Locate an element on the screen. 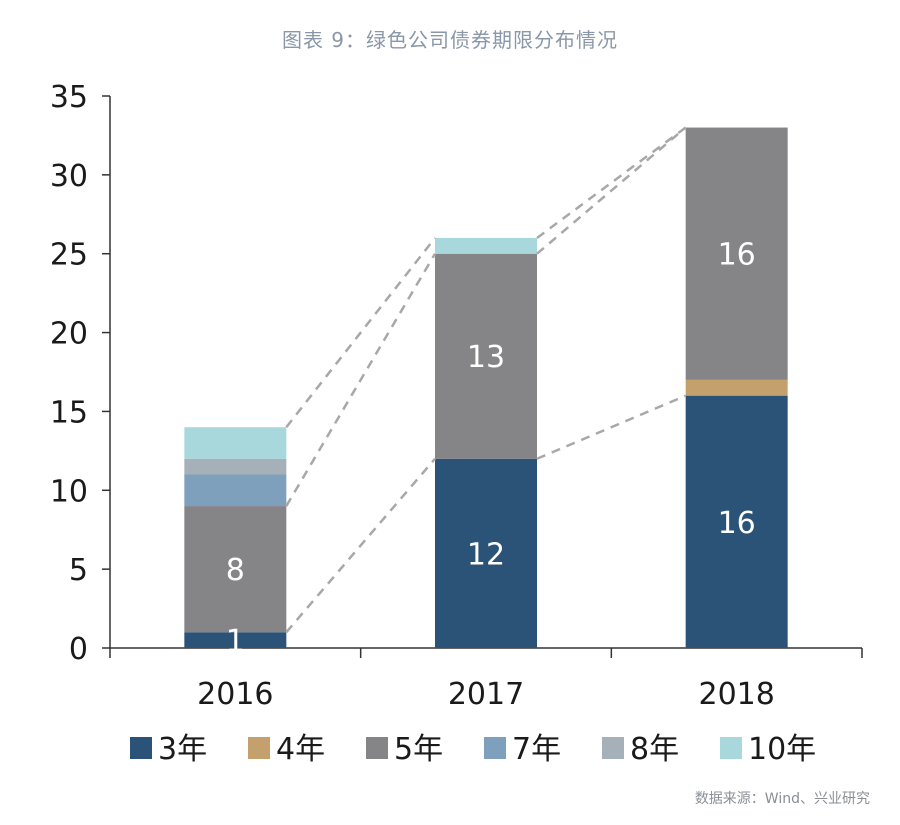 Image resolution: width=900 pixels, height=825 pixels. y-tick-label: 10 is located at coordinates (69, 491).